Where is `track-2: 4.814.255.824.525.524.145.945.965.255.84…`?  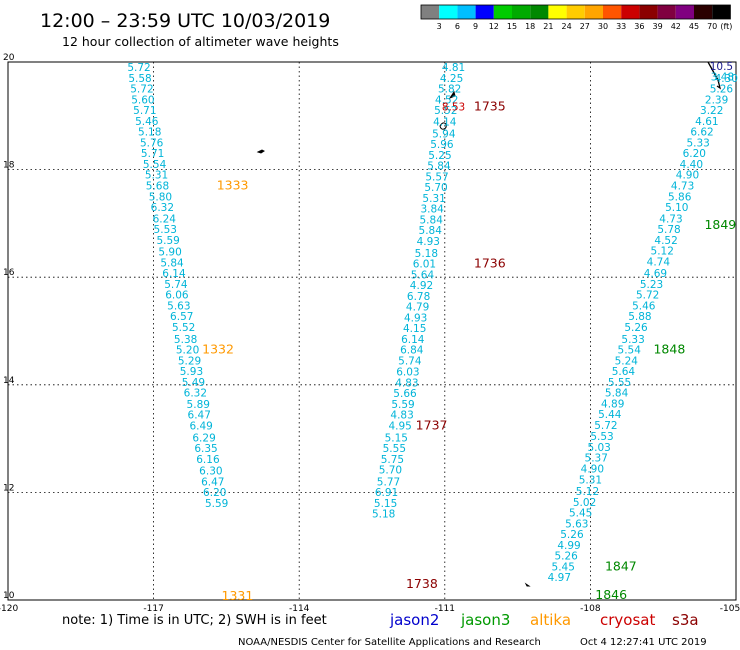 track-2: 4.814.255.824.525.524.145.945.965.255.84… is located at coordinates (418, 291).